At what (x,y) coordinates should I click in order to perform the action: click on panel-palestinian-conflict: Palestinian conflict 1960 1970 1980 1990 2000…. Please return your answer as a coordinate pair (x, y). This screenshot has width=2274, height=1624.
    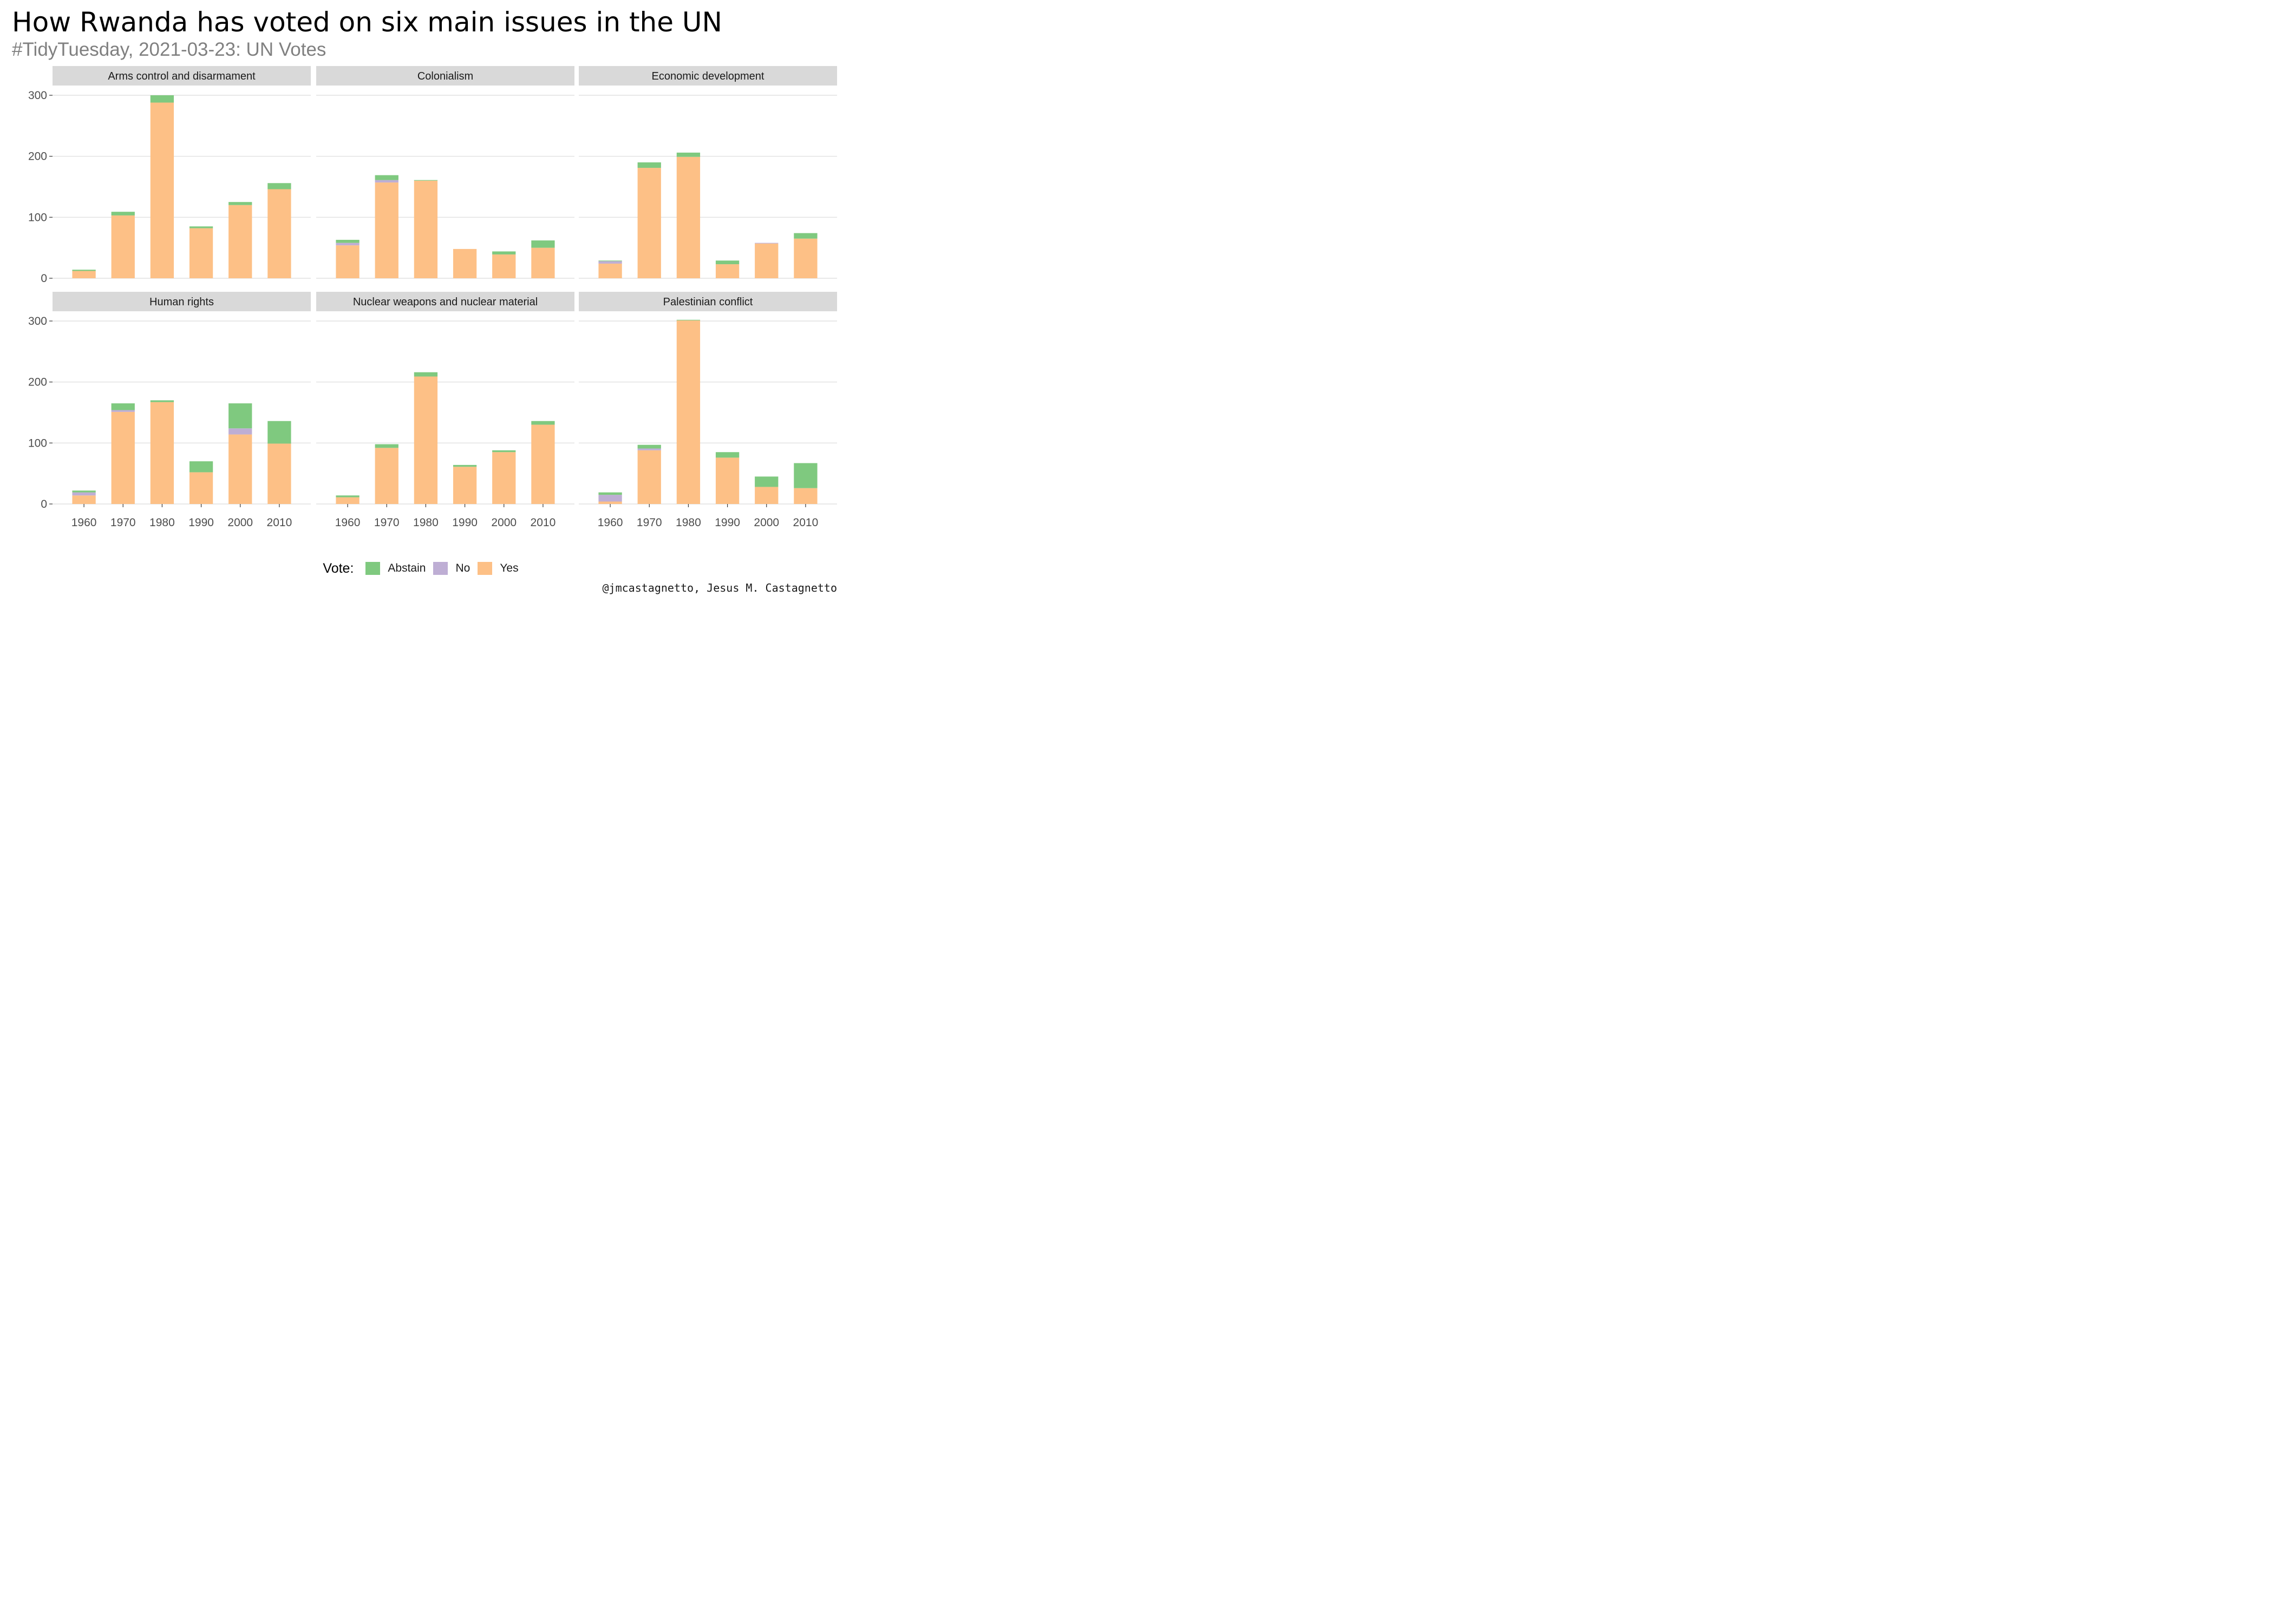
    Looking at the image, I should click on (708, 410).